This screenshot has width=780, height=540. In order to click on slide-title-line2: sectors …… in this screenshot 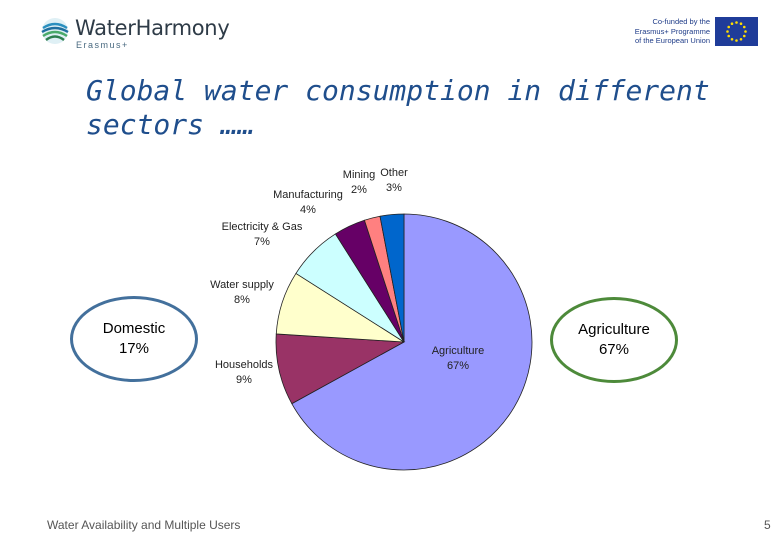, I will do `click(170, 124)`.